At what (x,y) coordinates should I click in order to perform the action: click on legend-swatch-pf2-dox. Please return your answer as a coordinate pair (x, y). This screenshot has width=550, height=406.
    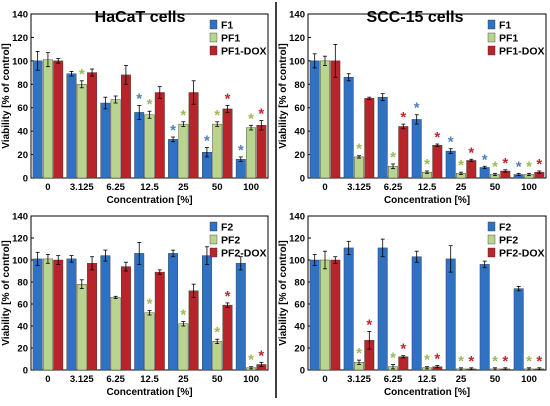
    Looking at the image, I should click on (491, 252).